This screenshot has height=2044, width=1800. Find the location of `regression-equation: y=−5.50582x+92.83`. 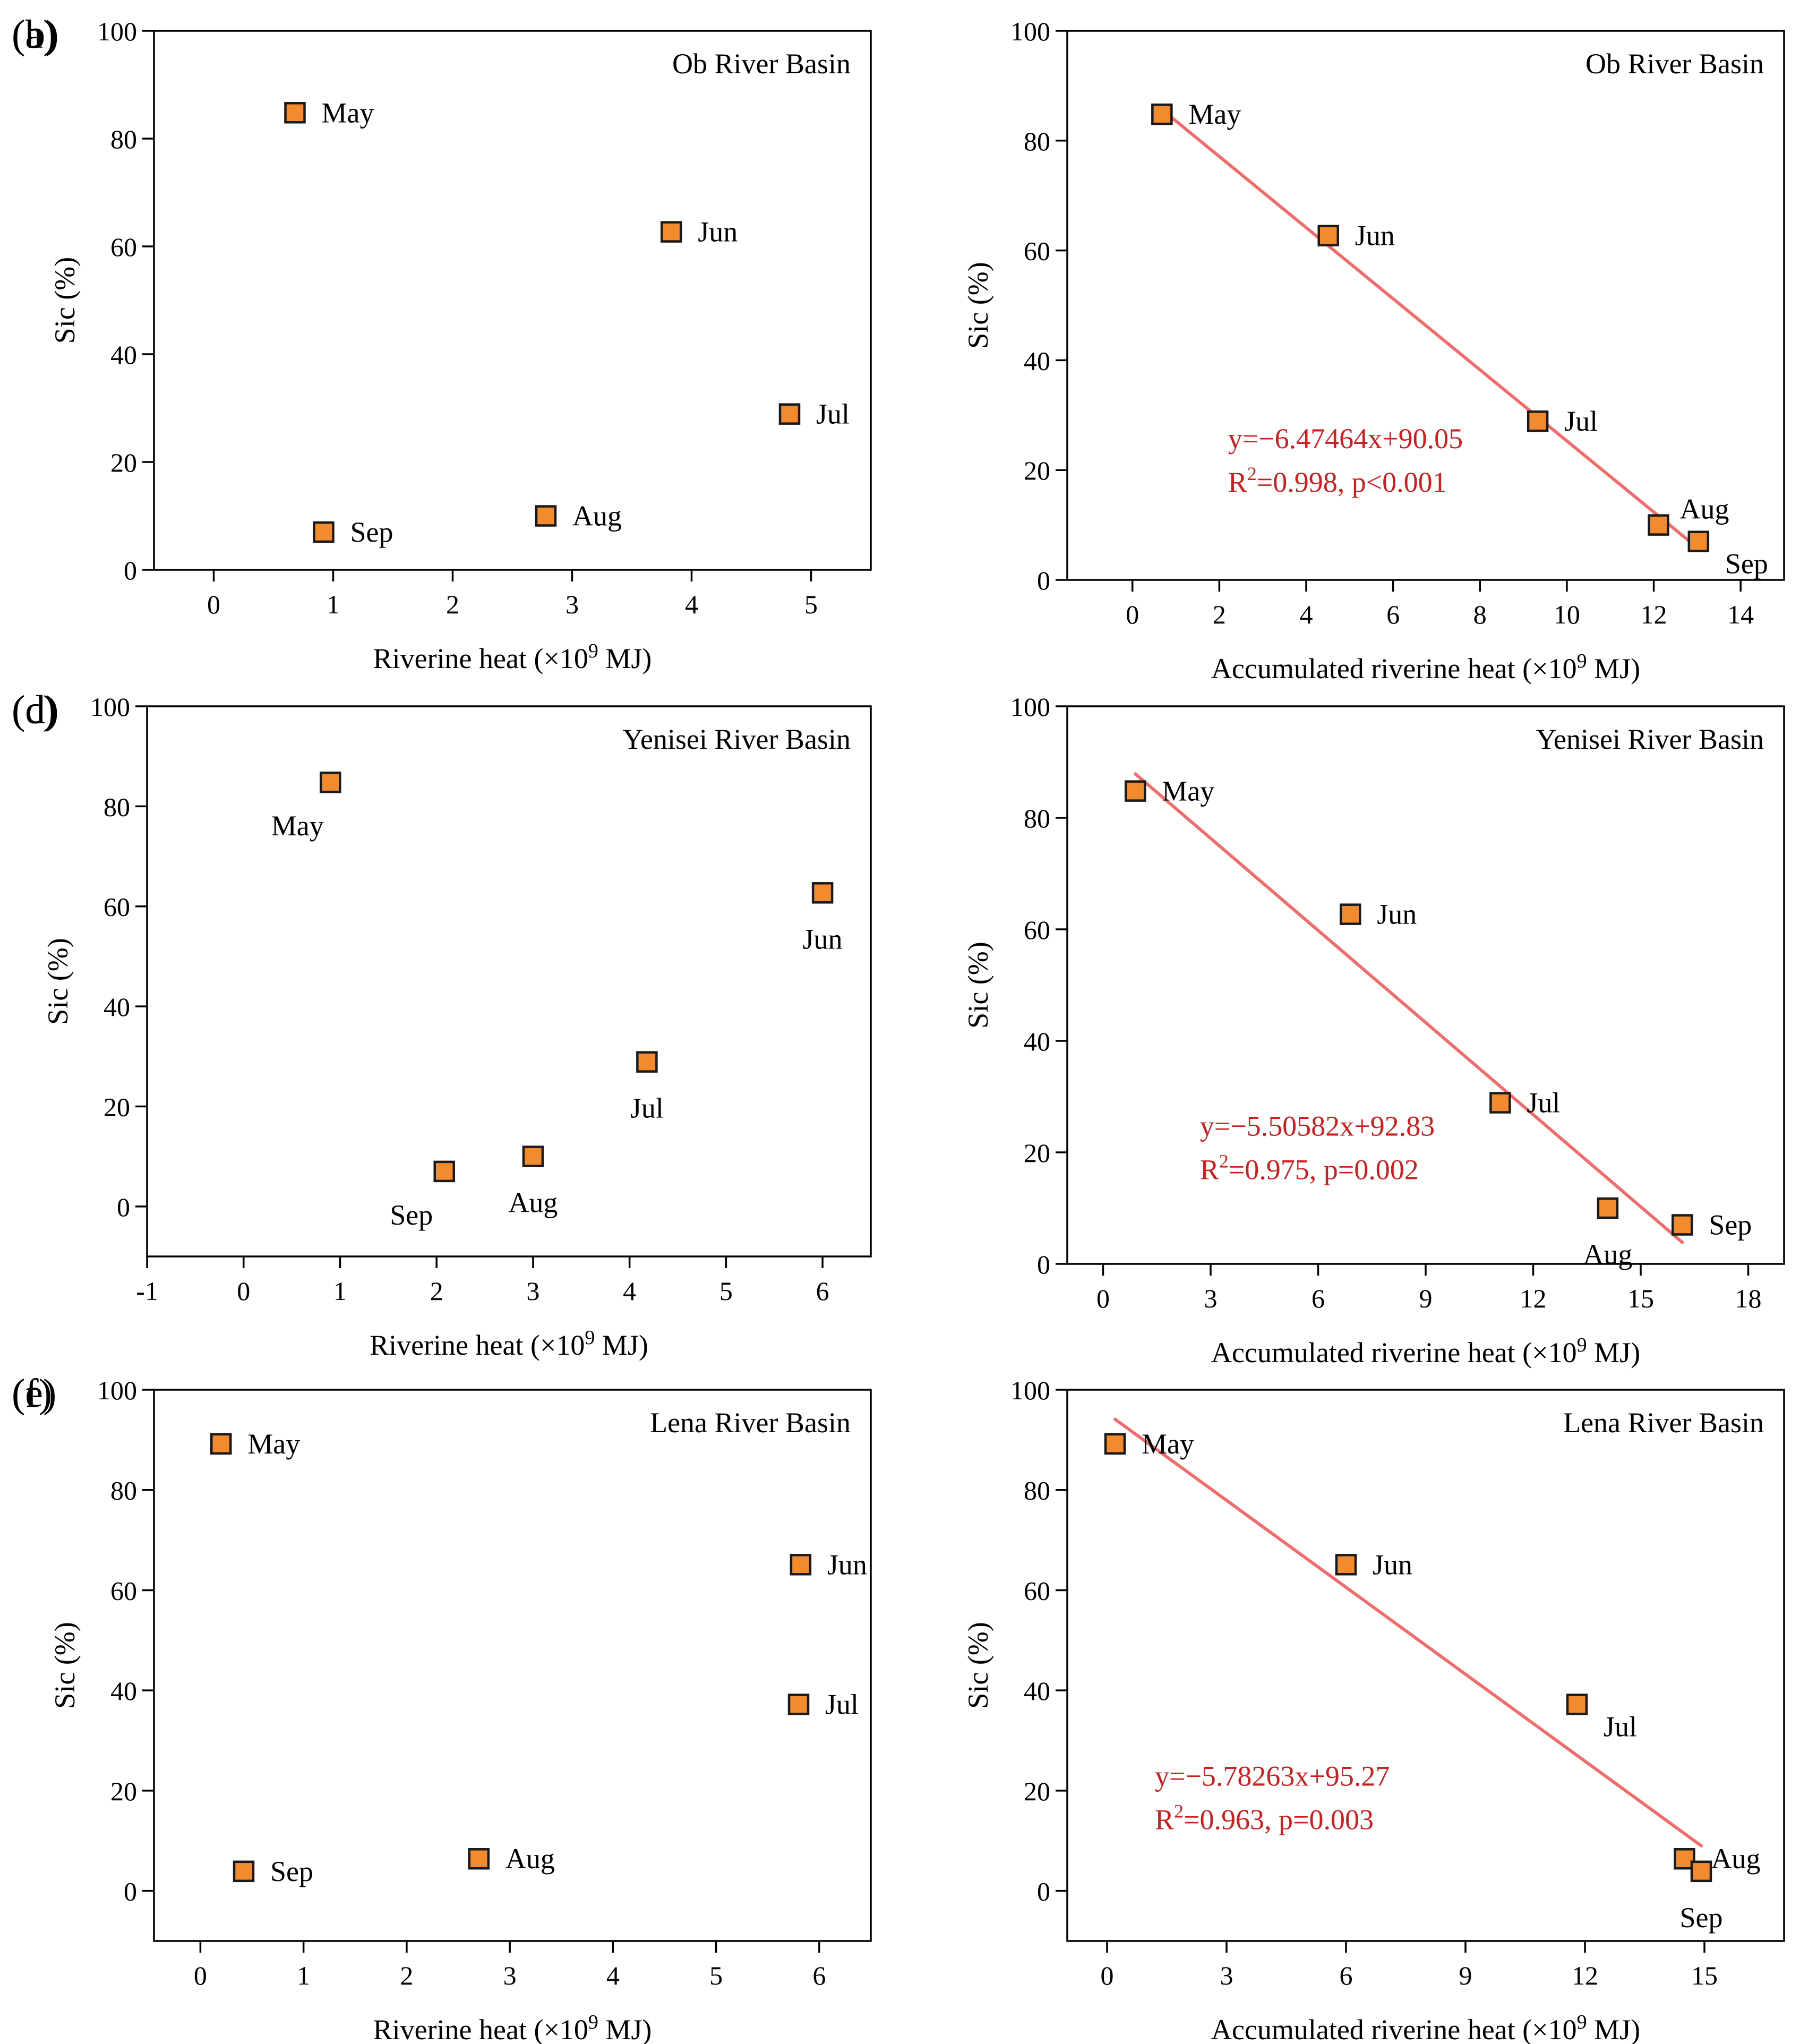

regression-equation: y=−5.50582x+92.83 is located at coordinates (1317, 1126).